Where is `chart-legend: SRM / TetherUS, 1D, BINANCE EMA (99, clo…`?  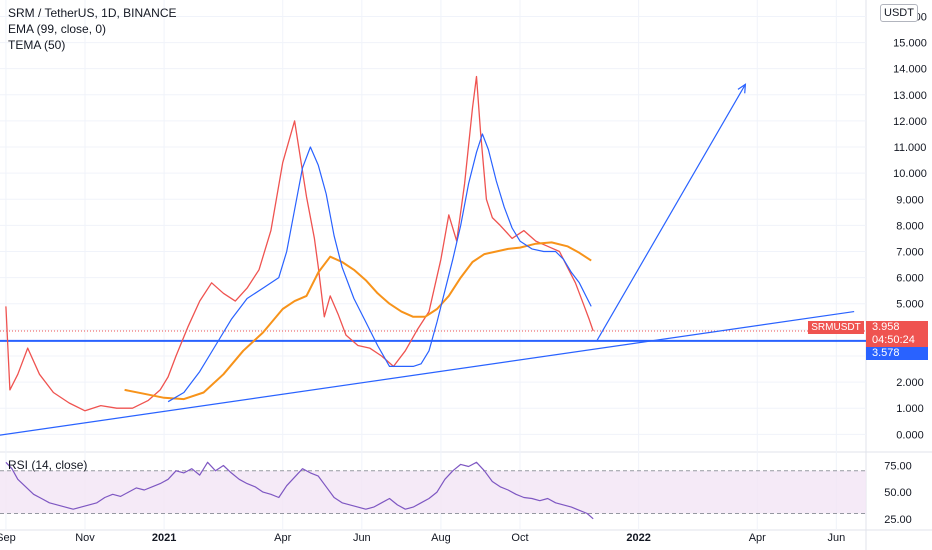
chart-legend: SRM / TetherUS, 1D, BINANCE EMA (99, clo… is located at coordinates (92, 29).